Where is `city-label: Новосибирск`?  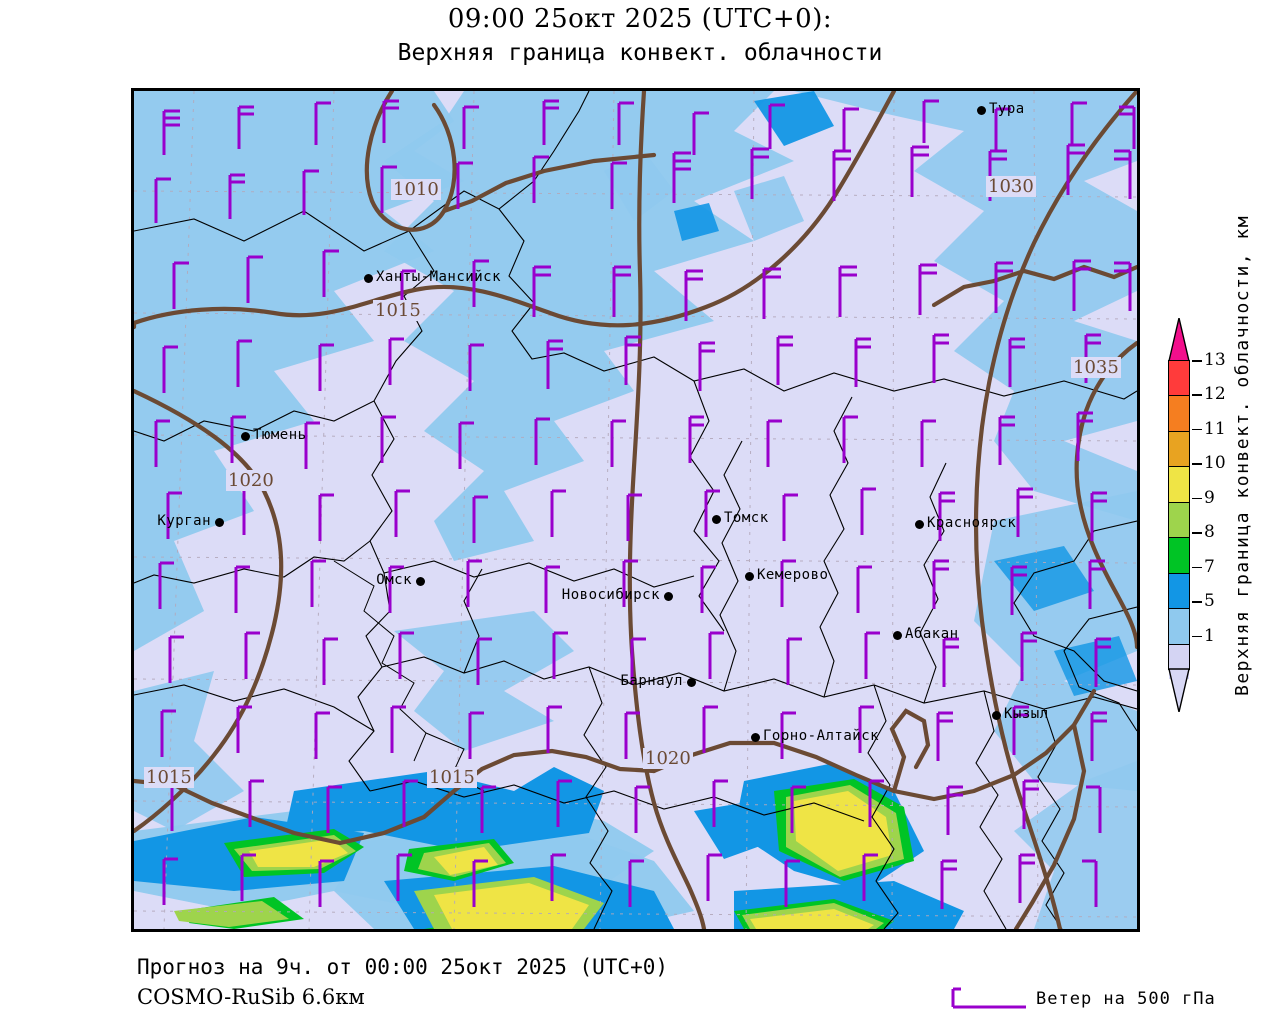
city-label: Новосибирск is located at coordinates (610, 595).